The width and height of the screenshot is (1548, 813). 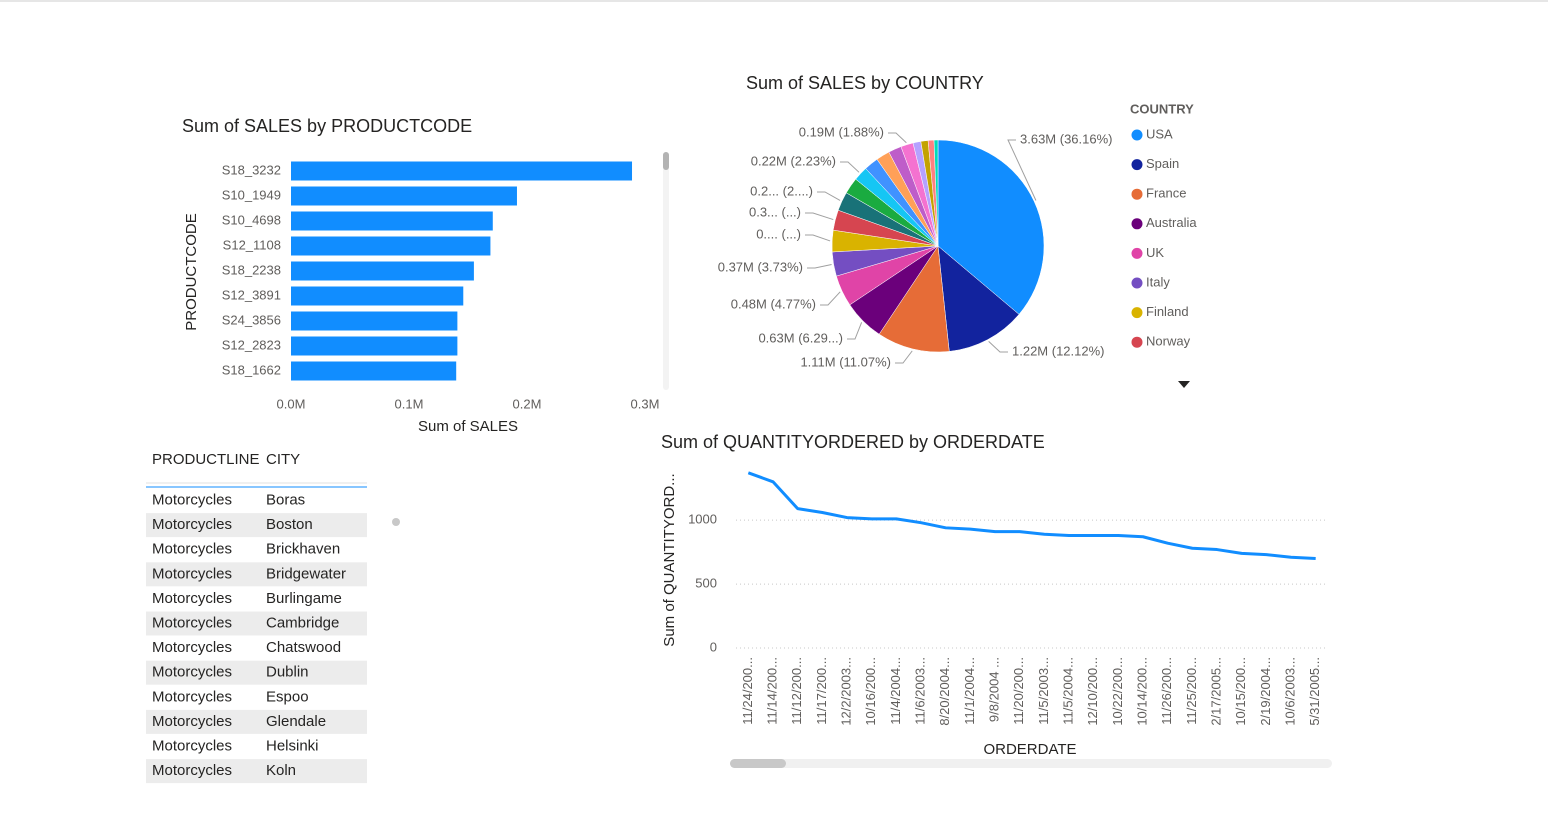 What do you see at coordinates (841, 131) in the screenshot?
I see `data-label: 0.19M (1.88%)` at bounding box center [841, 131].